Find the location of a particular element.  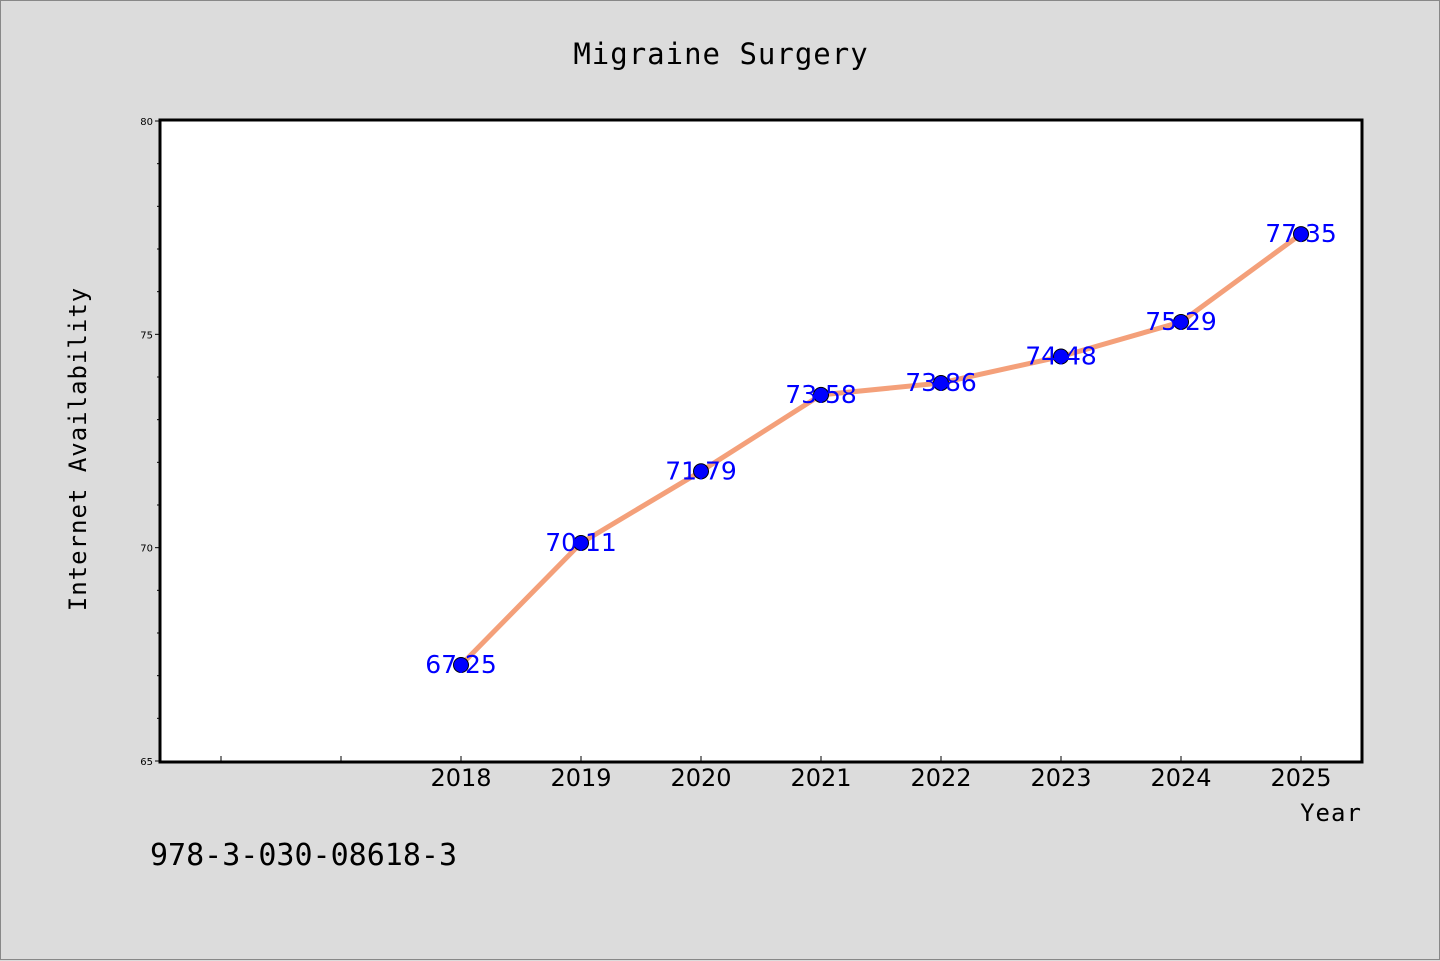

x-tick-label: 2019 is located at coordinates (580, 778).